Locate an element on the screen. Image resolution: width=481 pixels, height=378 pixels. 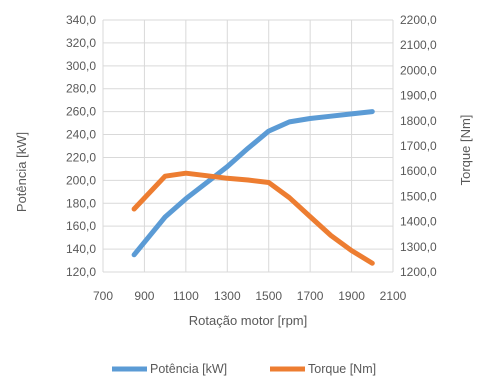
right-y-tick-label: 1200,0 is located at coordinates (418, 272).